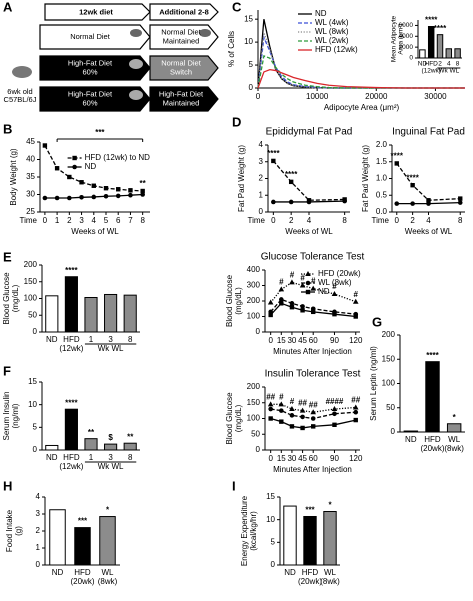  What do you see at coordinates (6, 298) in the screenshot?
I see `y-axis-label: Blood Glucose` at bounding box center [6, 298].